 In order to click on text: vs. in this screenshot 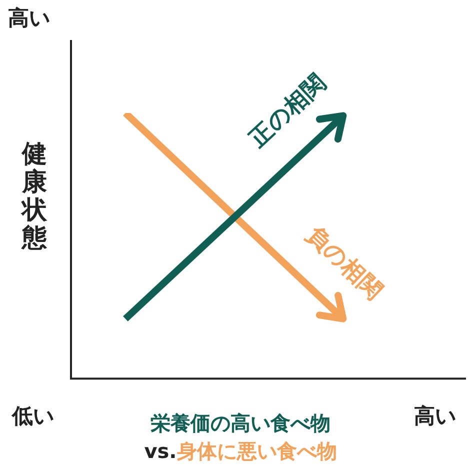, I will do `click(160, 451)`.